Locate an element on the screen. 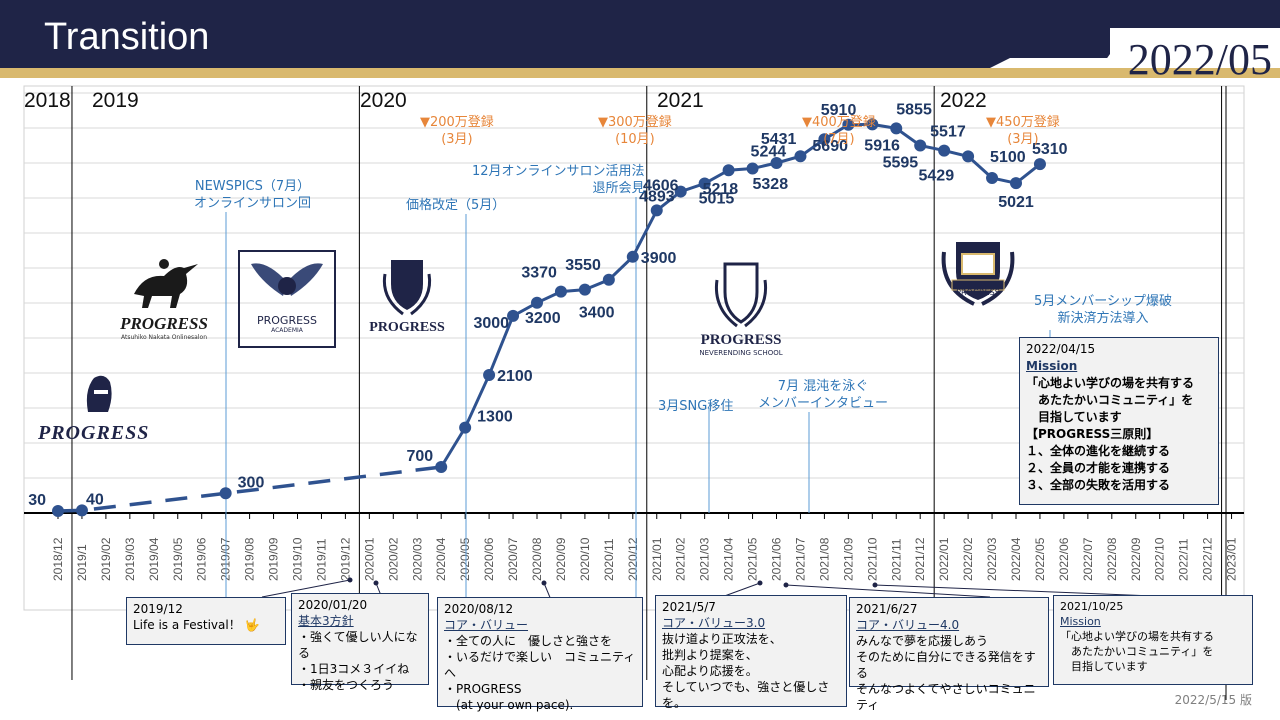 The image size is (1280, 720). x-tick-label: 2020/07 is located at coordinates (513, 559).